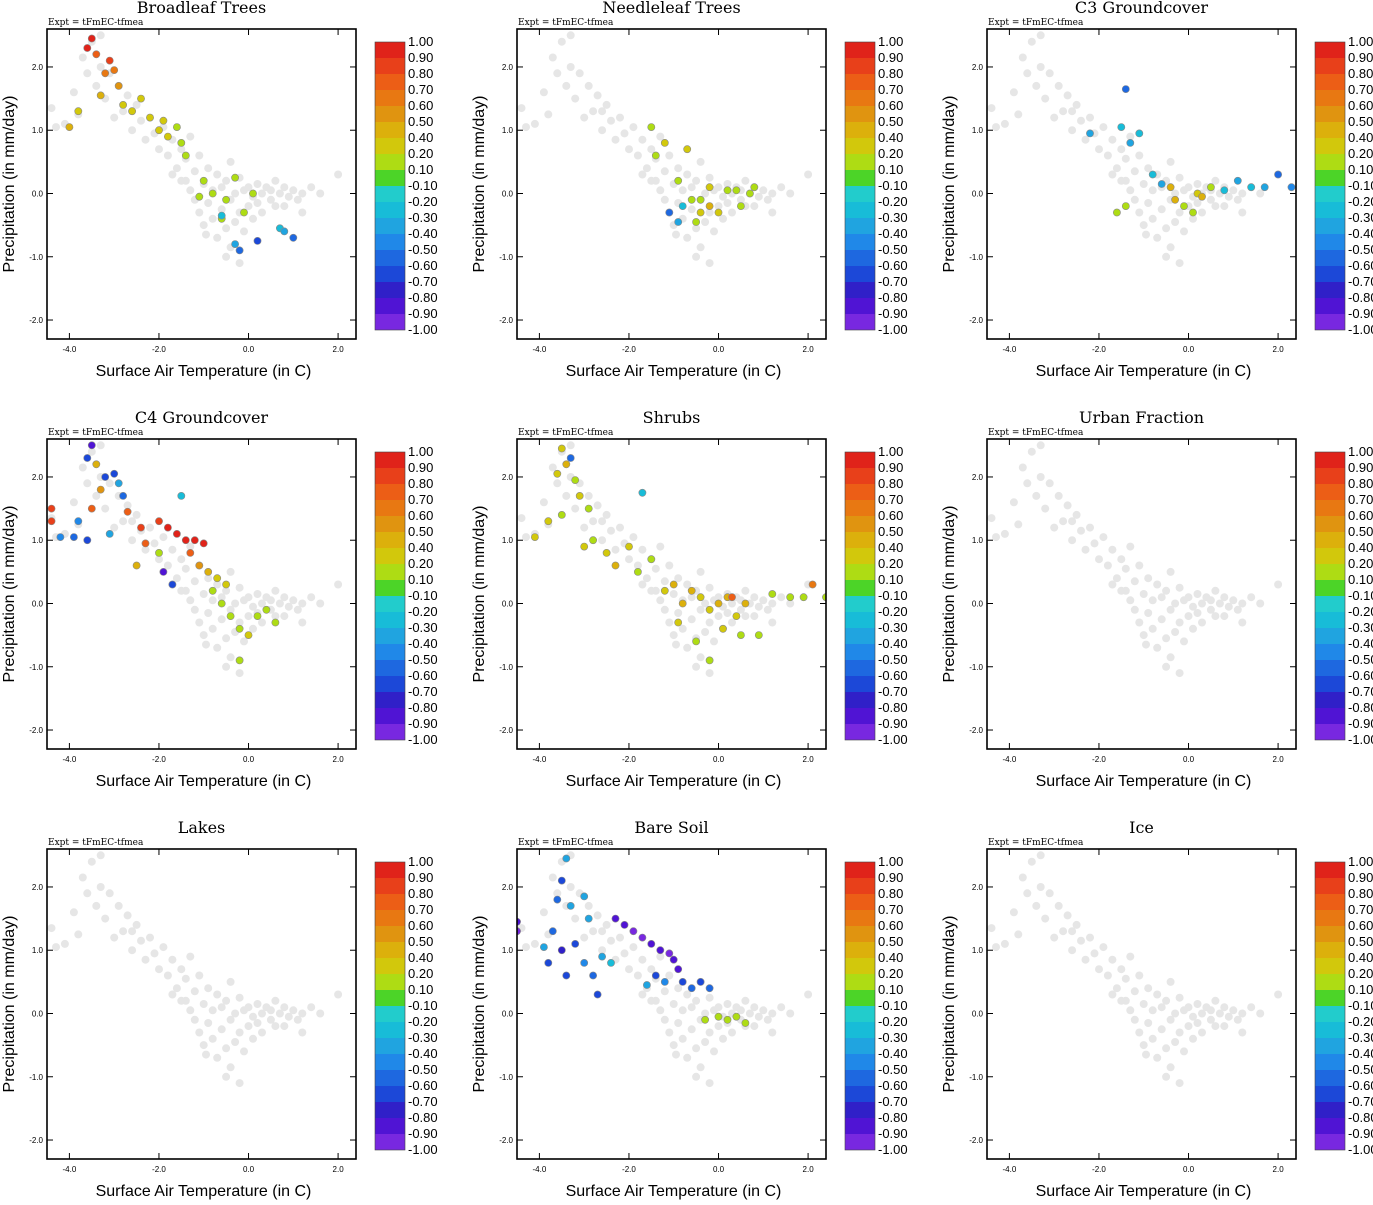  What do you see at coordinates (893, 313) in the screenshot?
I see `colorbar-label: -0.90` at bounding box center [893, 313].